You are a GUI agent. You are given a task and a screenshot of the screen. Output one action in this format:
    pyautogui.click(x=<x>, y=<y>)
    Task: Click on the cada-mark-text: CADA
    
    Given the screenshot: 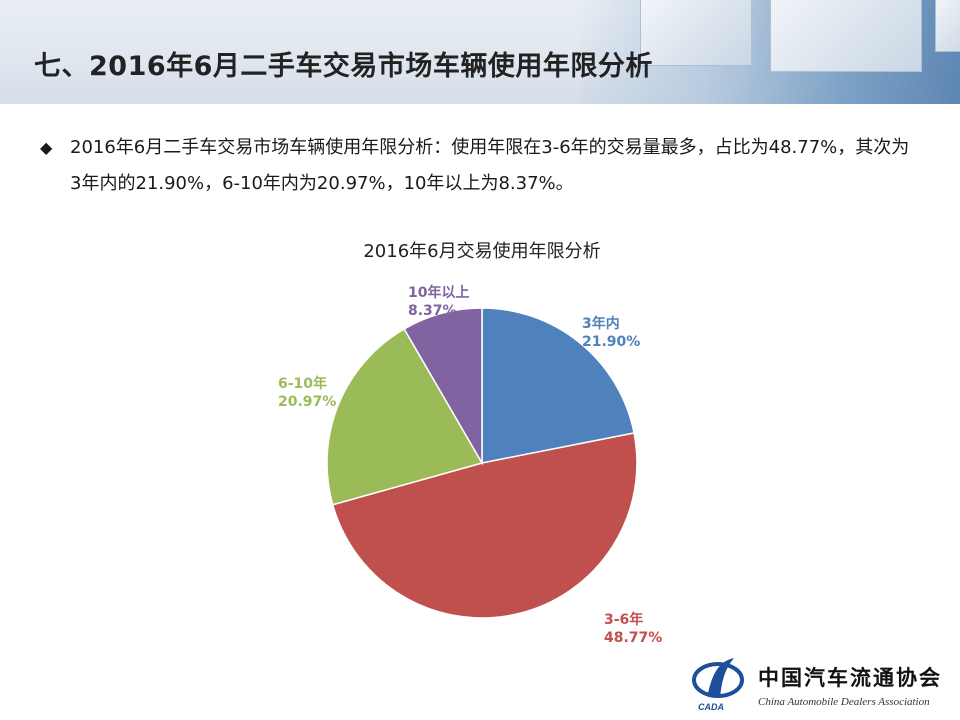 What is the action you would take?
    pyautogui.click(x=711, y=707)
    